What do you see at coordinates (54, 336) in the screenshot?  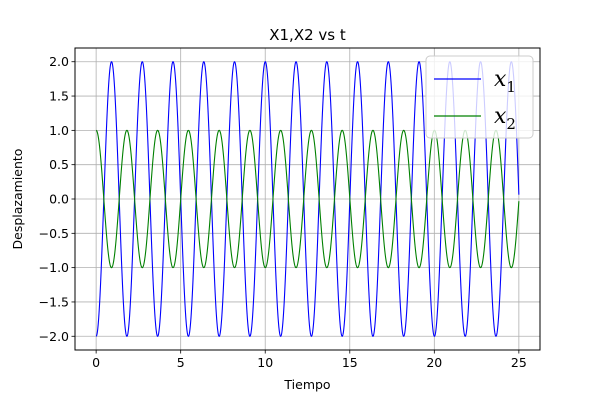 I see `y-tick-label: −2.0` at bounding box center [54, 336].